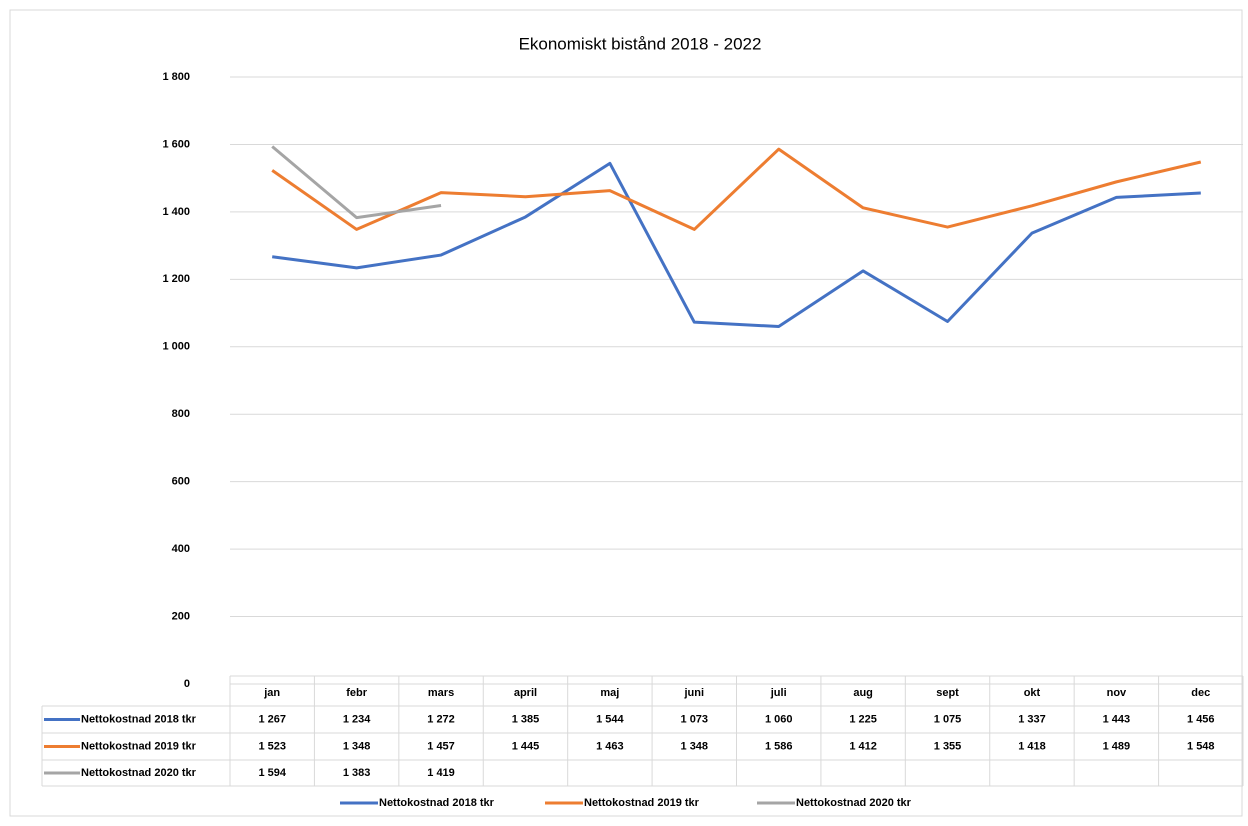  Describe the element at coordinates (642, 803) in the screenshot. I see `legend-label: Nettokostnad 2019 tkr` at that location.